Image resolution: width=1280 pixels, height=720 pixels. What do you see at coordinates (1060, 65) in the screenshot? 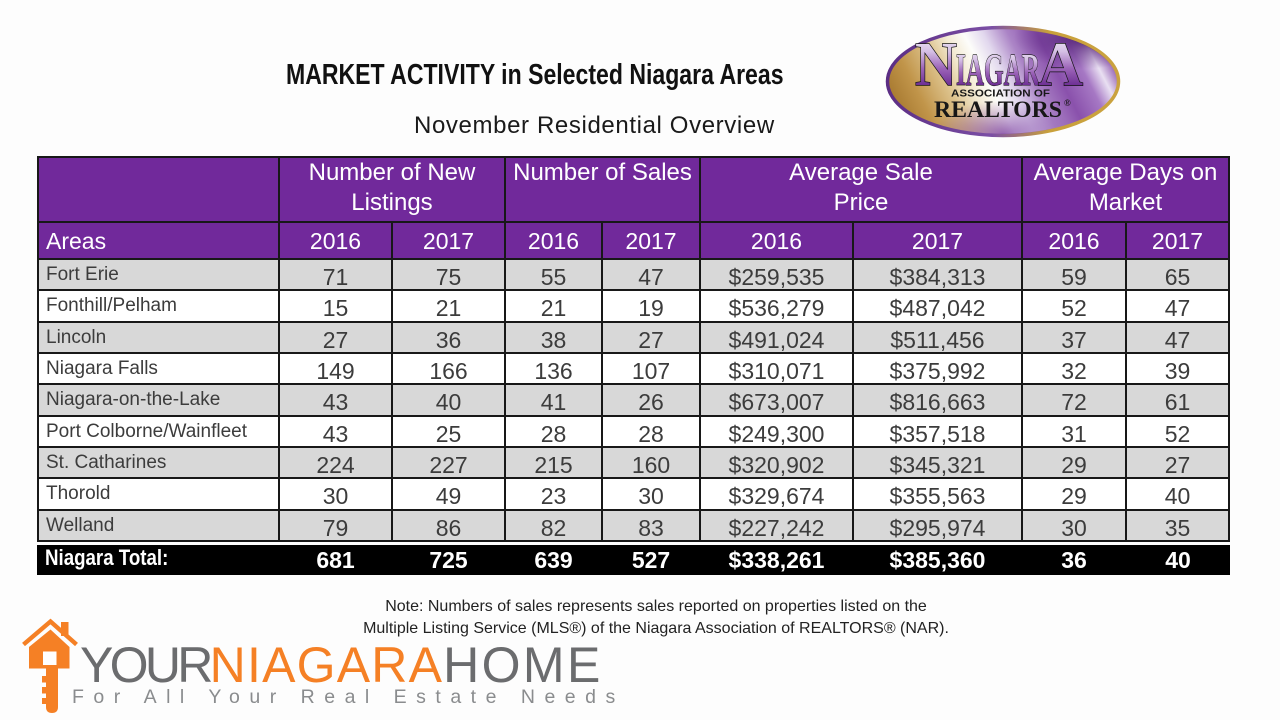
I see `svg-text: A` at bounding box center [1060, 65].